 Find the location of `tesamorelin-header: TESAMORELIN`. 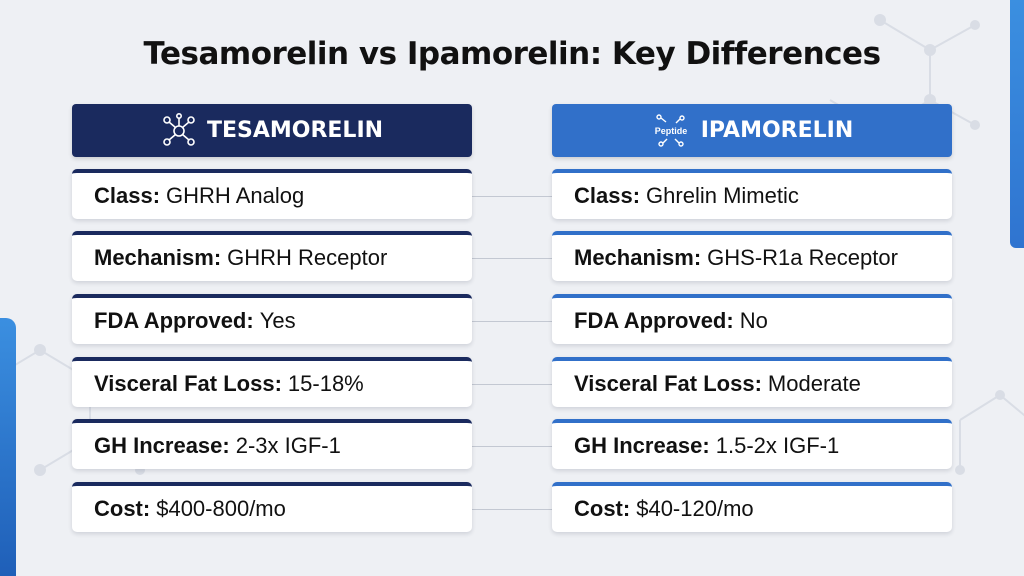

tesamorelin-header: TESAMORELIN is located at coordinates (272, 130).